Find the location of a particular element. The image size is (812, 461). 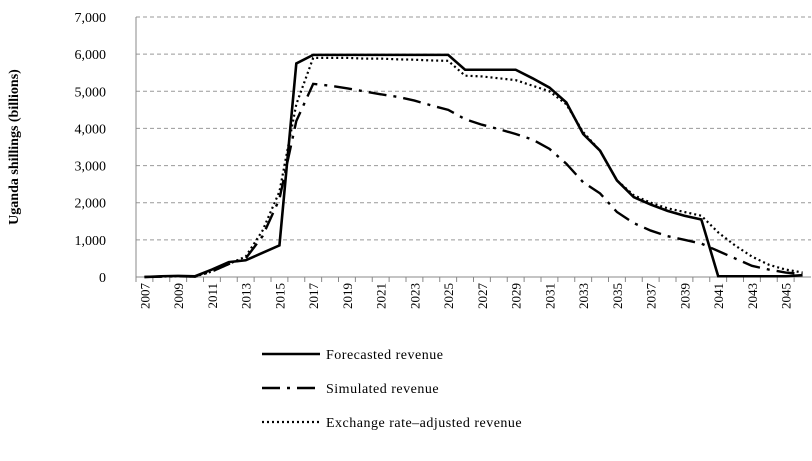

x-tick-label: 2011 is located at coordinates (212, 296).